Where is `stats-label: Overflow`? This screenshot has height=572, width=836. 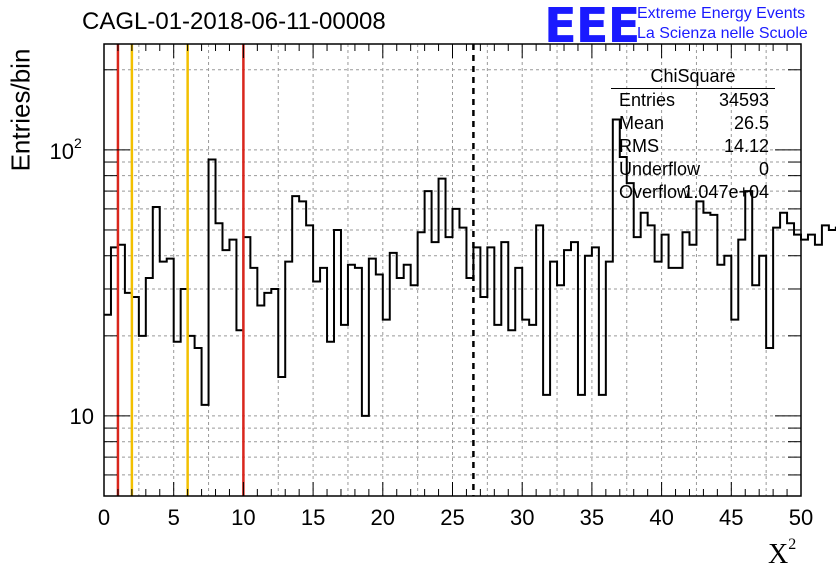 stats-label: Overflow is located at coordinates (655, 192).